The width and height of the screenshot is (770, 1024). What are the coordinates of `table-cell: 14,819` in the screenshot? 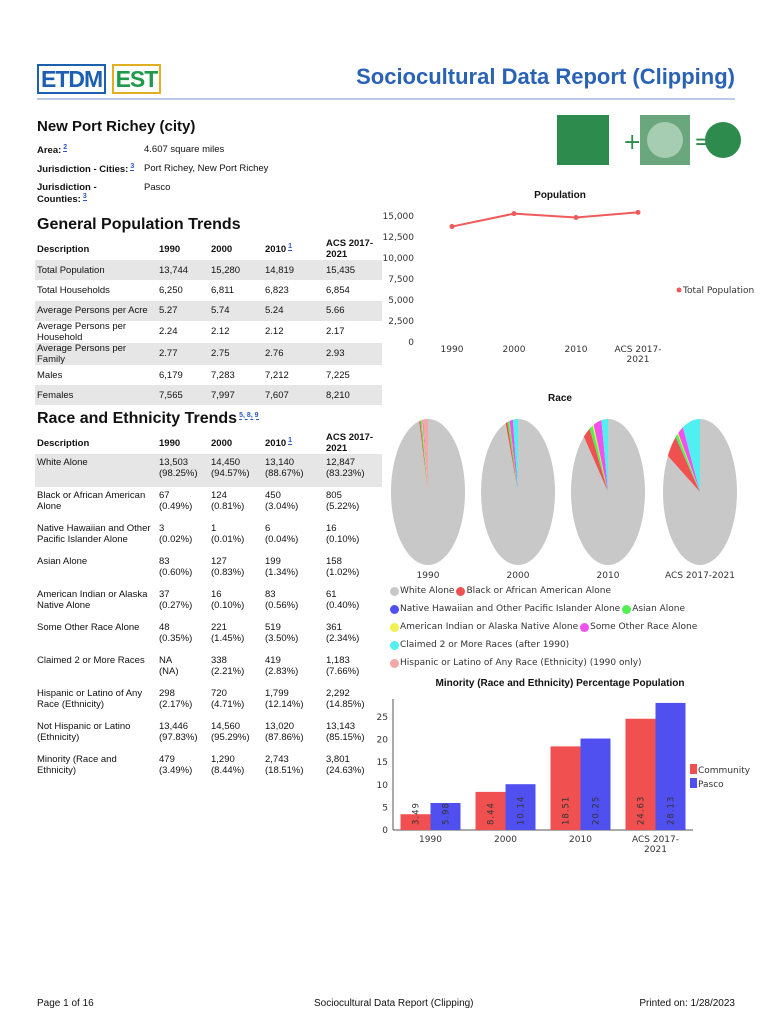 It's located at (293, 270).